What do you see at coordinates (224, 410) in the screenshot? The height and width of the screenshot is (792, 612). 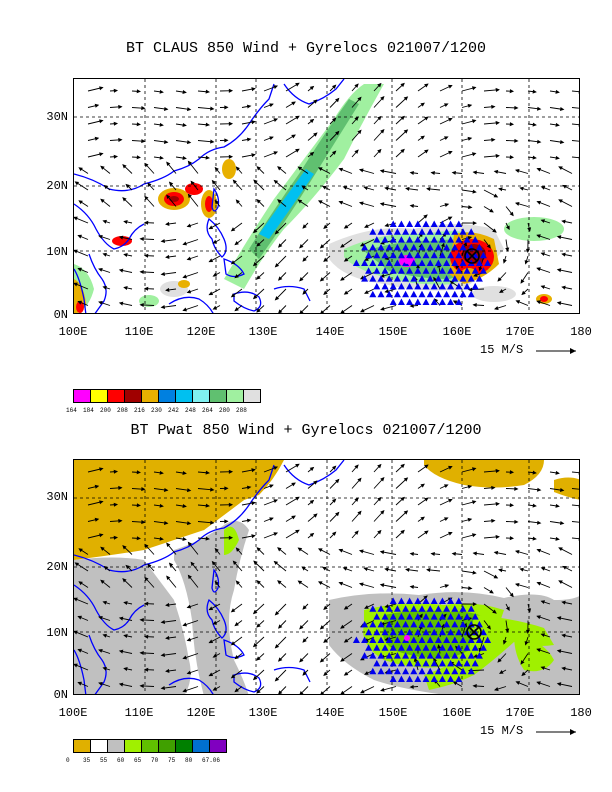 I see `legend-label: 280` at bounding box center [224, 410].